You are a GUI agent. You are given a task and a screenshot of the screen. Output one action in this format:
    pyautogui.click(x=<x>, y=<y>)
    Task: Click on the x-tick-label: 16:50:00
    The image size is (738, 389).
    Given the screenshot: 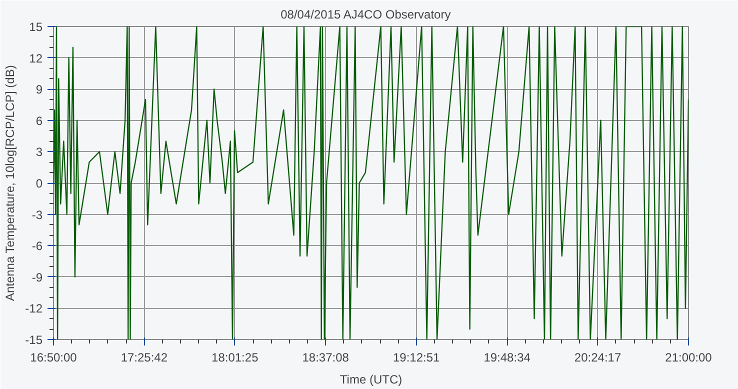 What is the action you would take?
    pyautogui.click(x=54, y=357)
    